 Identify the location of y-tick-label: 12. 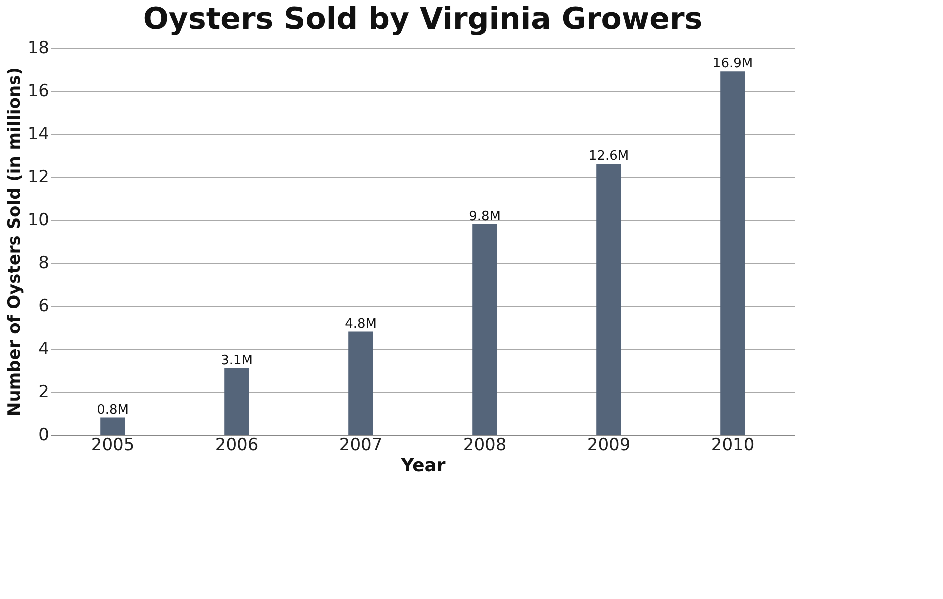
(39, 178).